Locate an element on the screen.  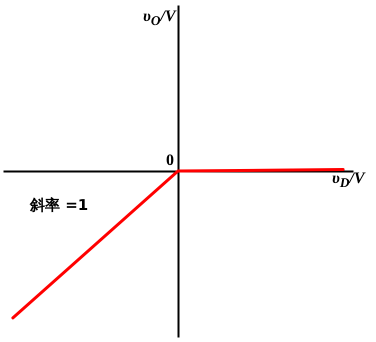
x-axis-title: υ$_{D}$/V is located at coordinates (348, 181).